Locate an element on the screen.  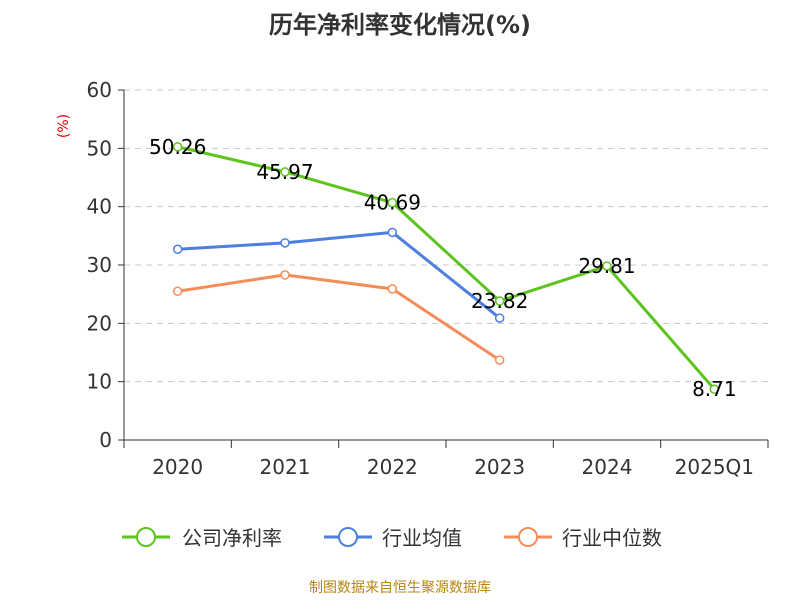
chart-title: 历年净利率变化情况(%) is located at coordinates (400, 25).